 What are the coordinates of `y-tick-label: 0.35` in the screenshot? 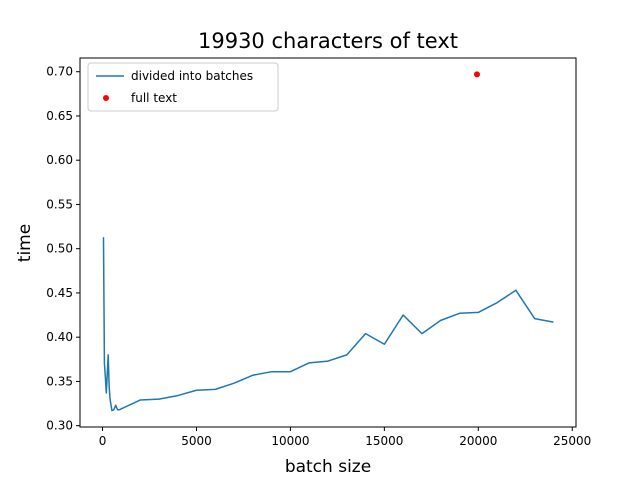 It's located at (59, 381).